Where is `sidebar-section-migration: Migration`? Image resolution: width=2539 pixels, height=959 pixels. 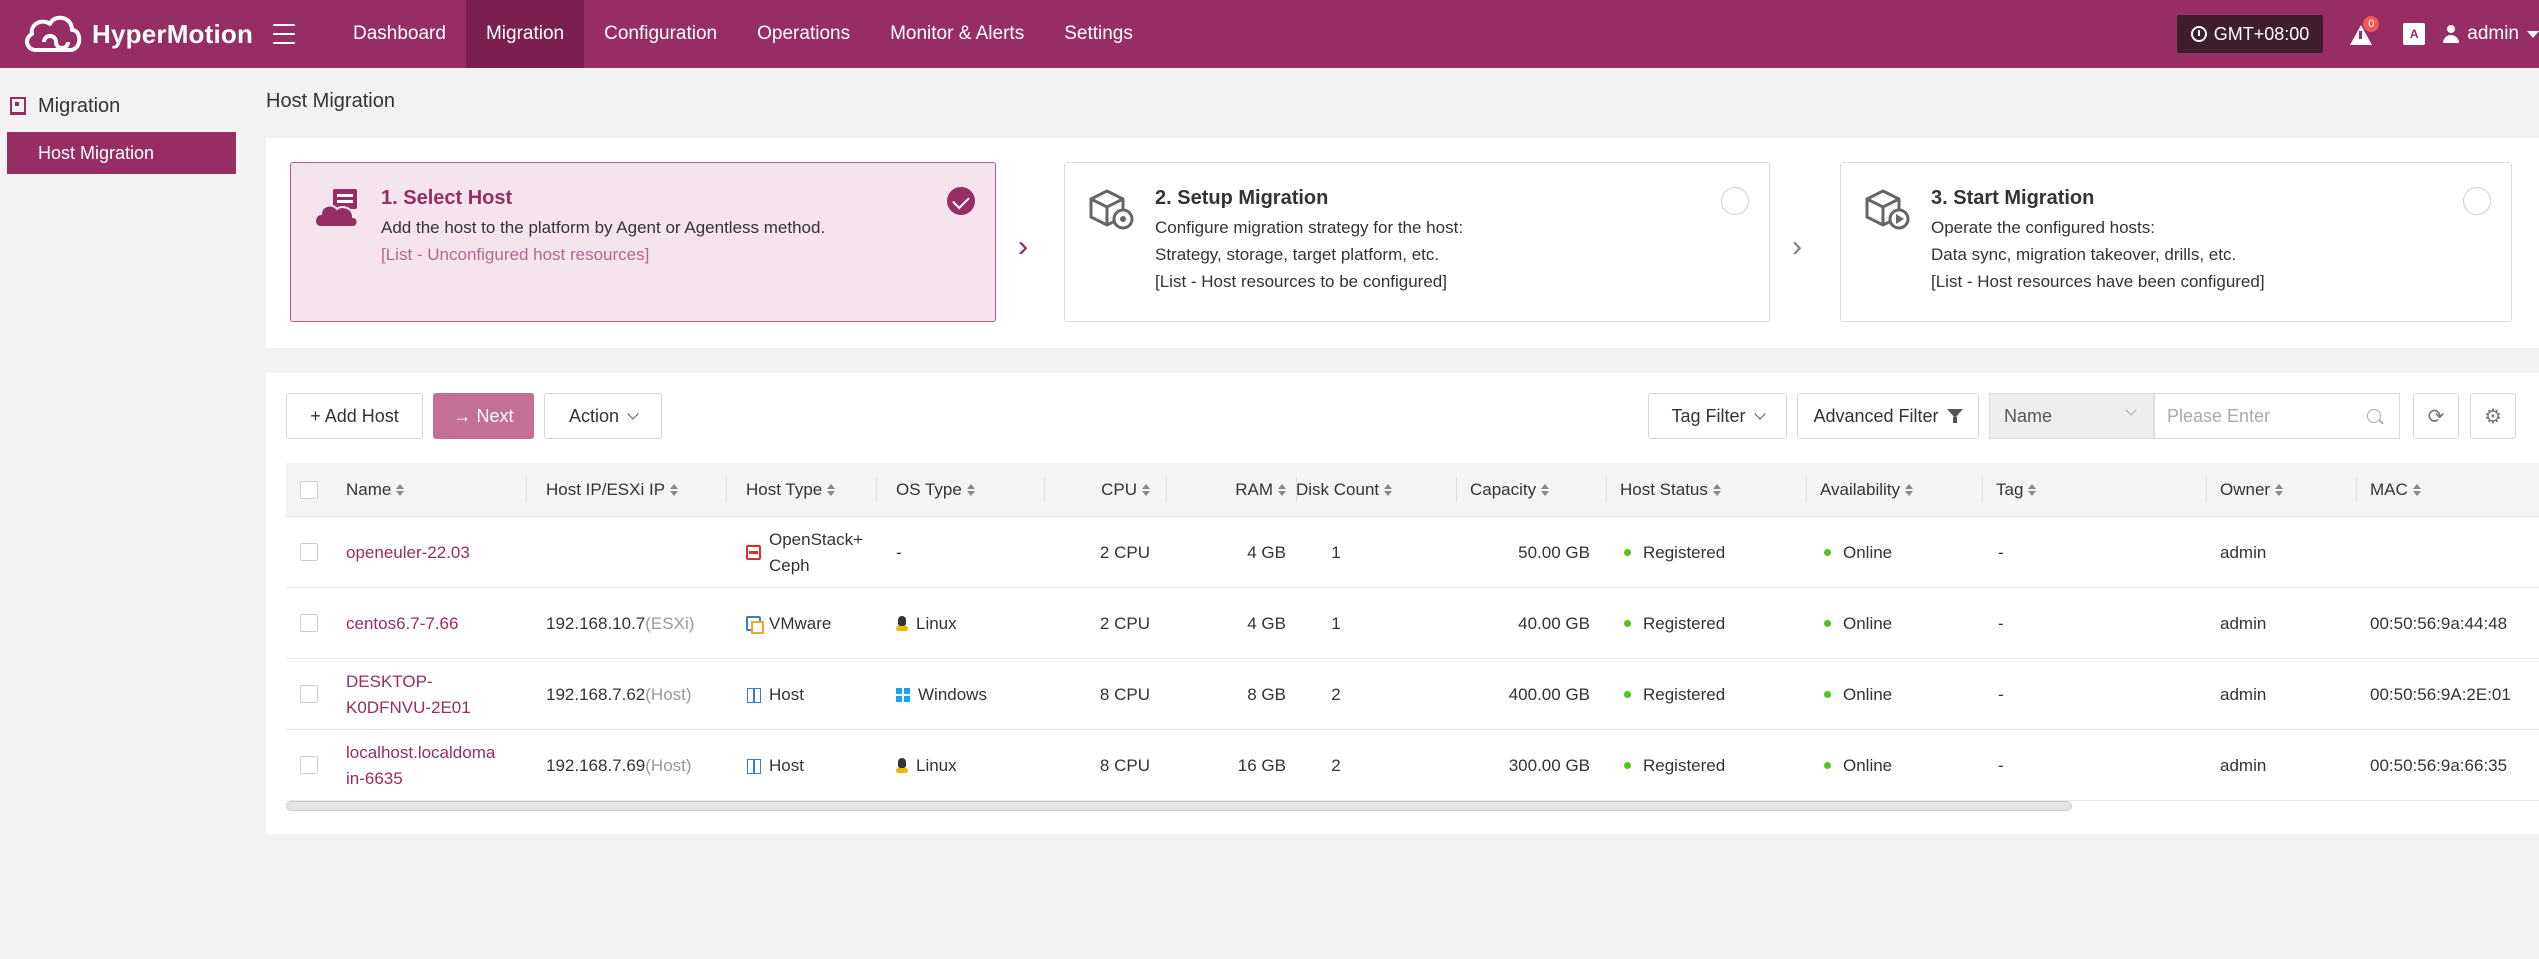
sidebar-section-migration: Migration is located at coordinates (124, 100).